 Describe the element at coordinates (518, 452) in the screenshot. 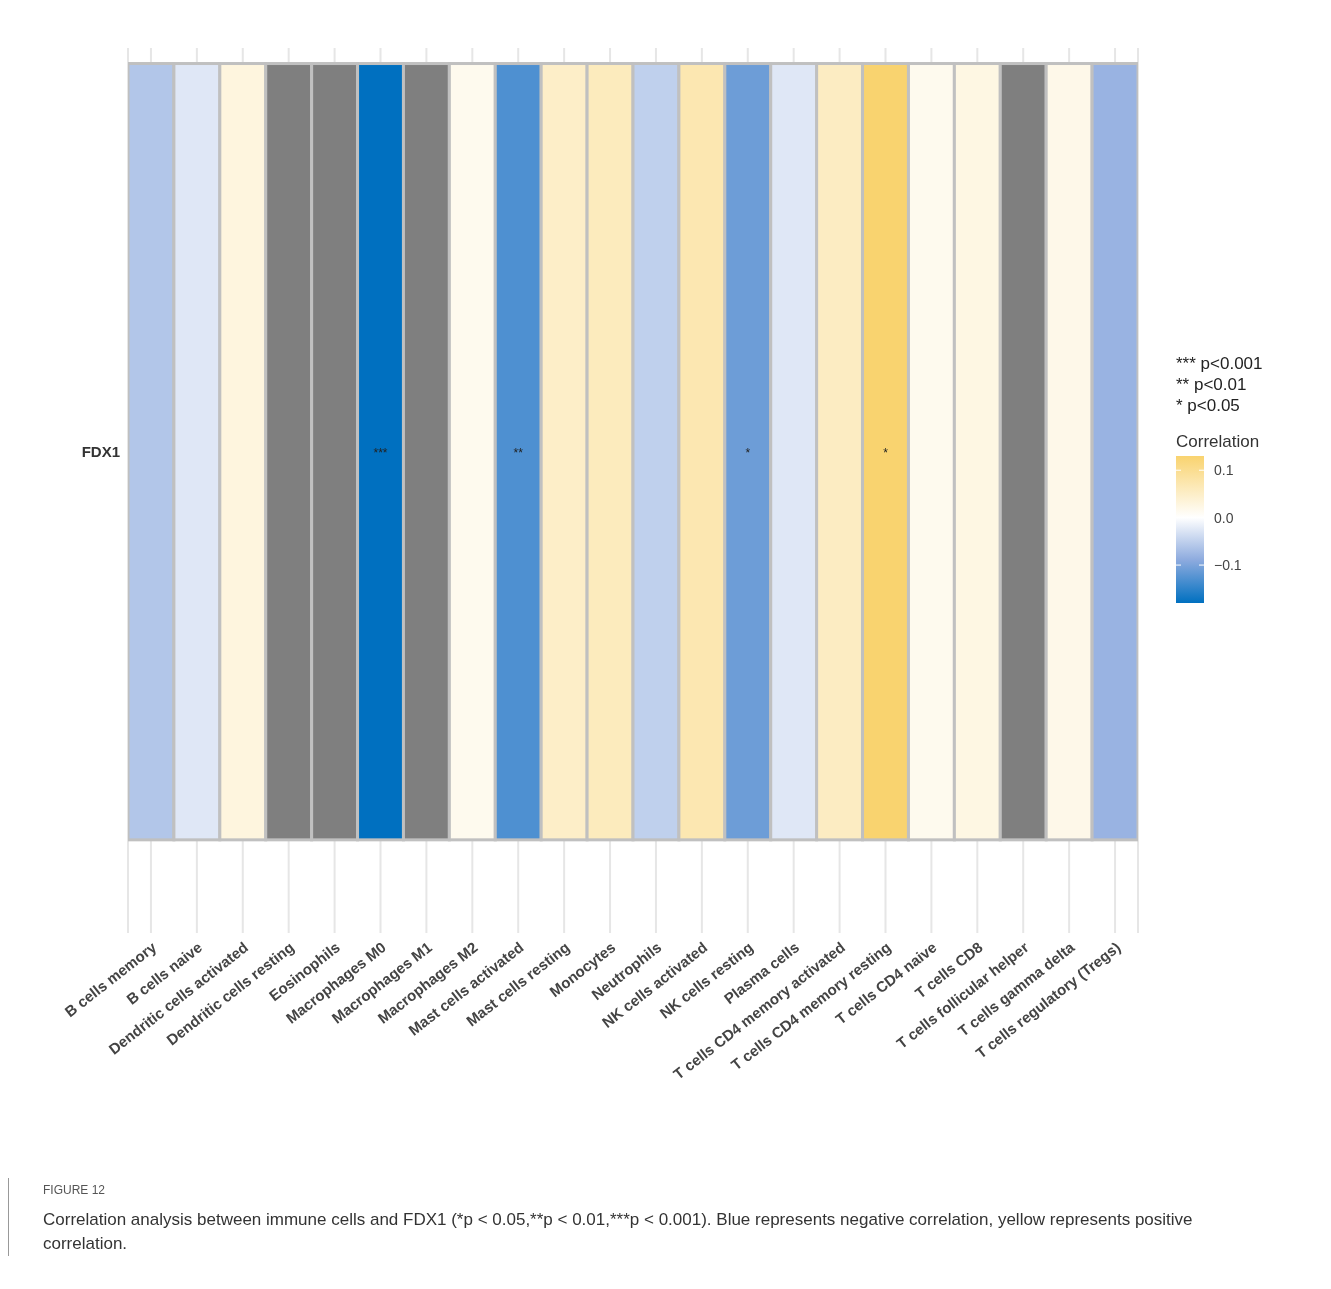

I see `data-label: **` at that location.